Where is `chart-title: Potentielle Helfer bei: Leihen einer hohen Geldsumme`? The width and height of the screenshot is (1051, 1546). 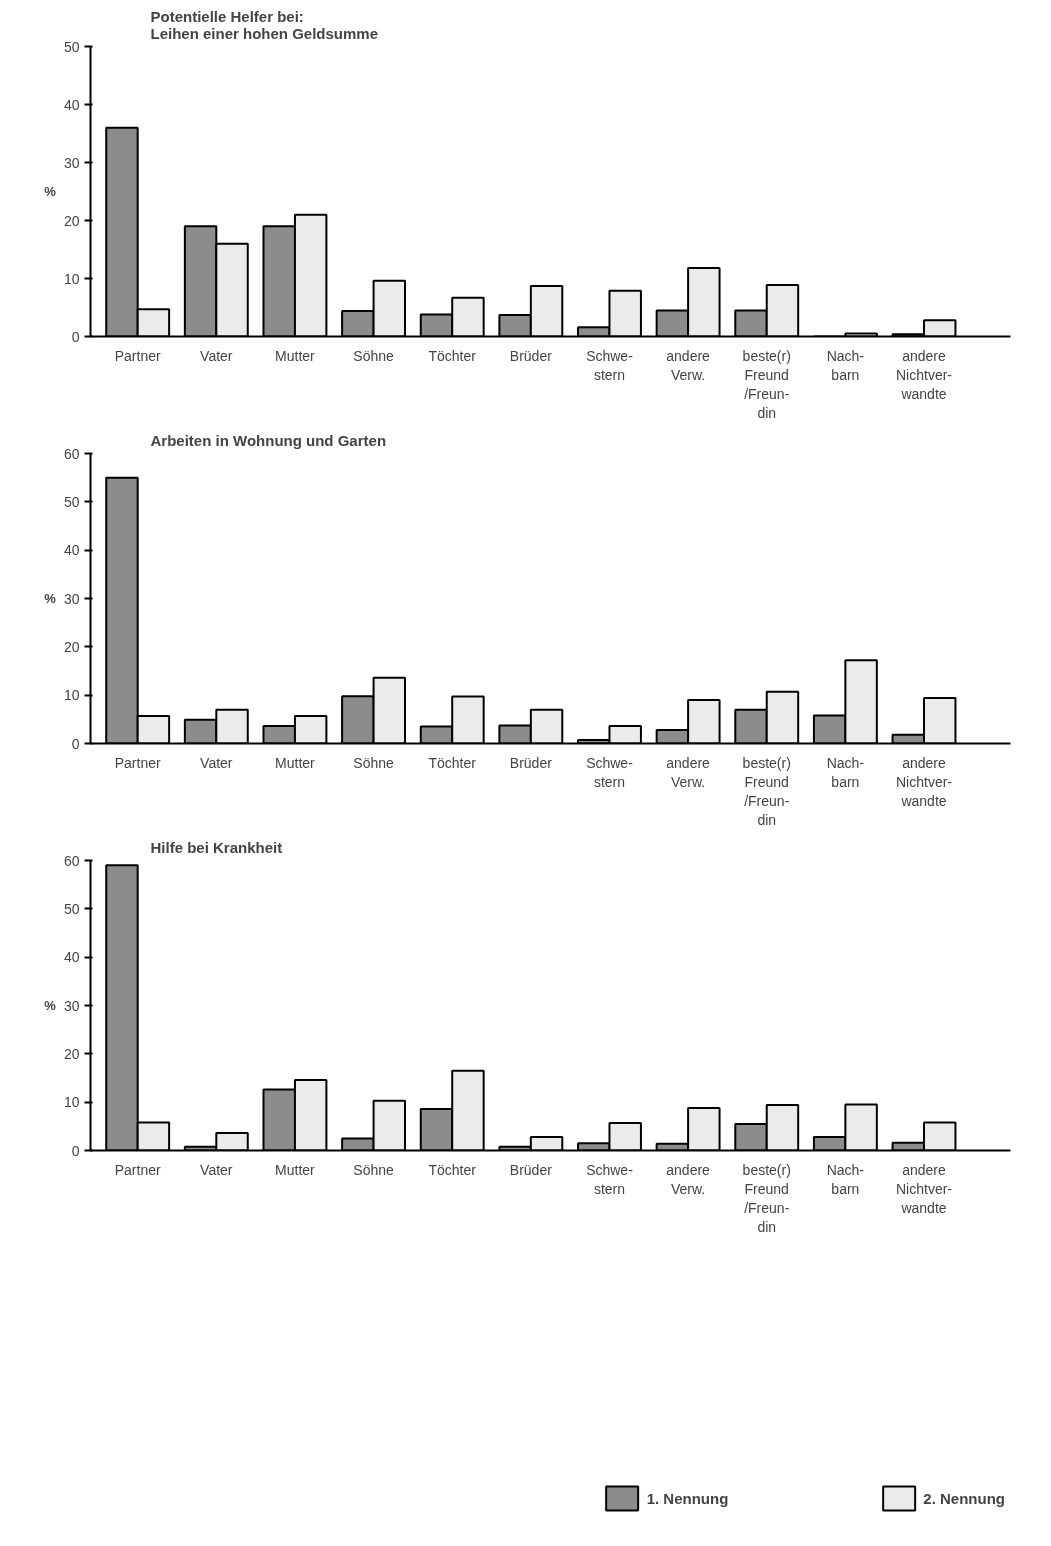 chart-title: Potentielle Helfer bei: Leihen einer hohen Geldsumme is located at coordinates (264, 24).